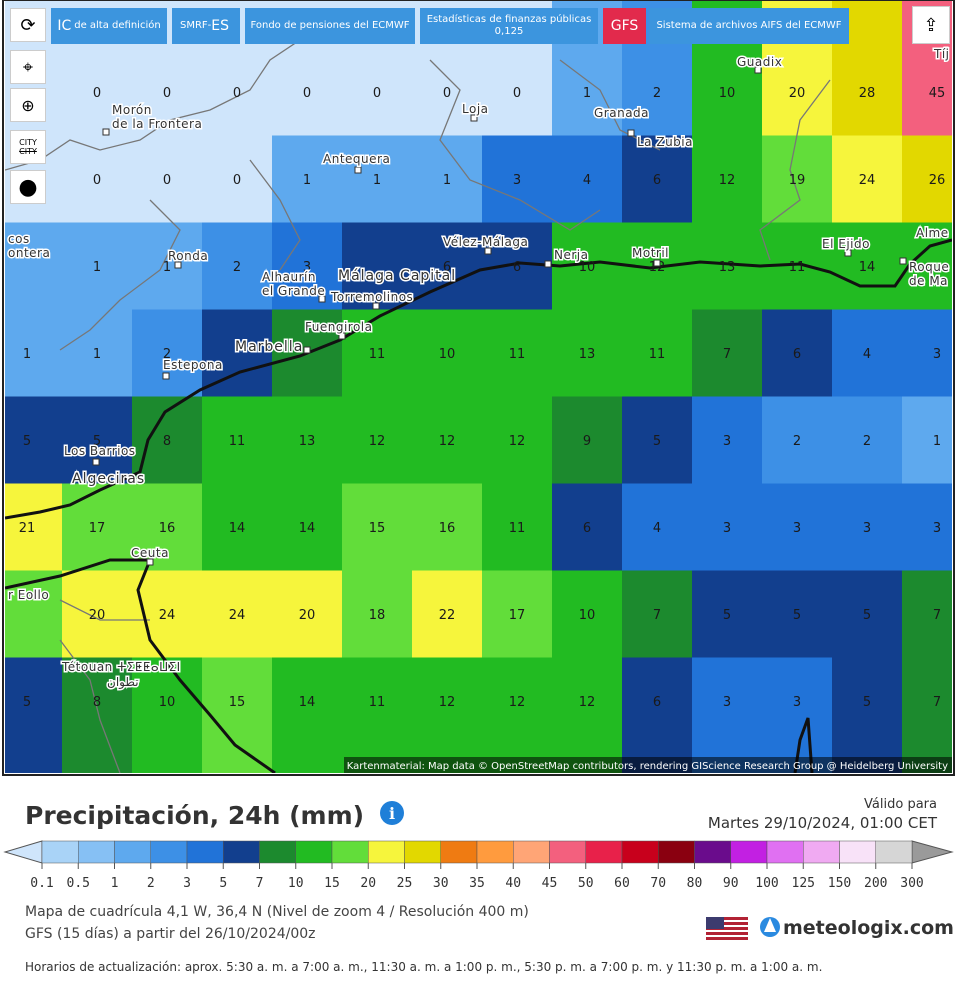 The height and width of the screenshot is (997, 956). Describe the element at coordinates (447, 354) in the screenshot. I see `grid-value: 10` at that location.